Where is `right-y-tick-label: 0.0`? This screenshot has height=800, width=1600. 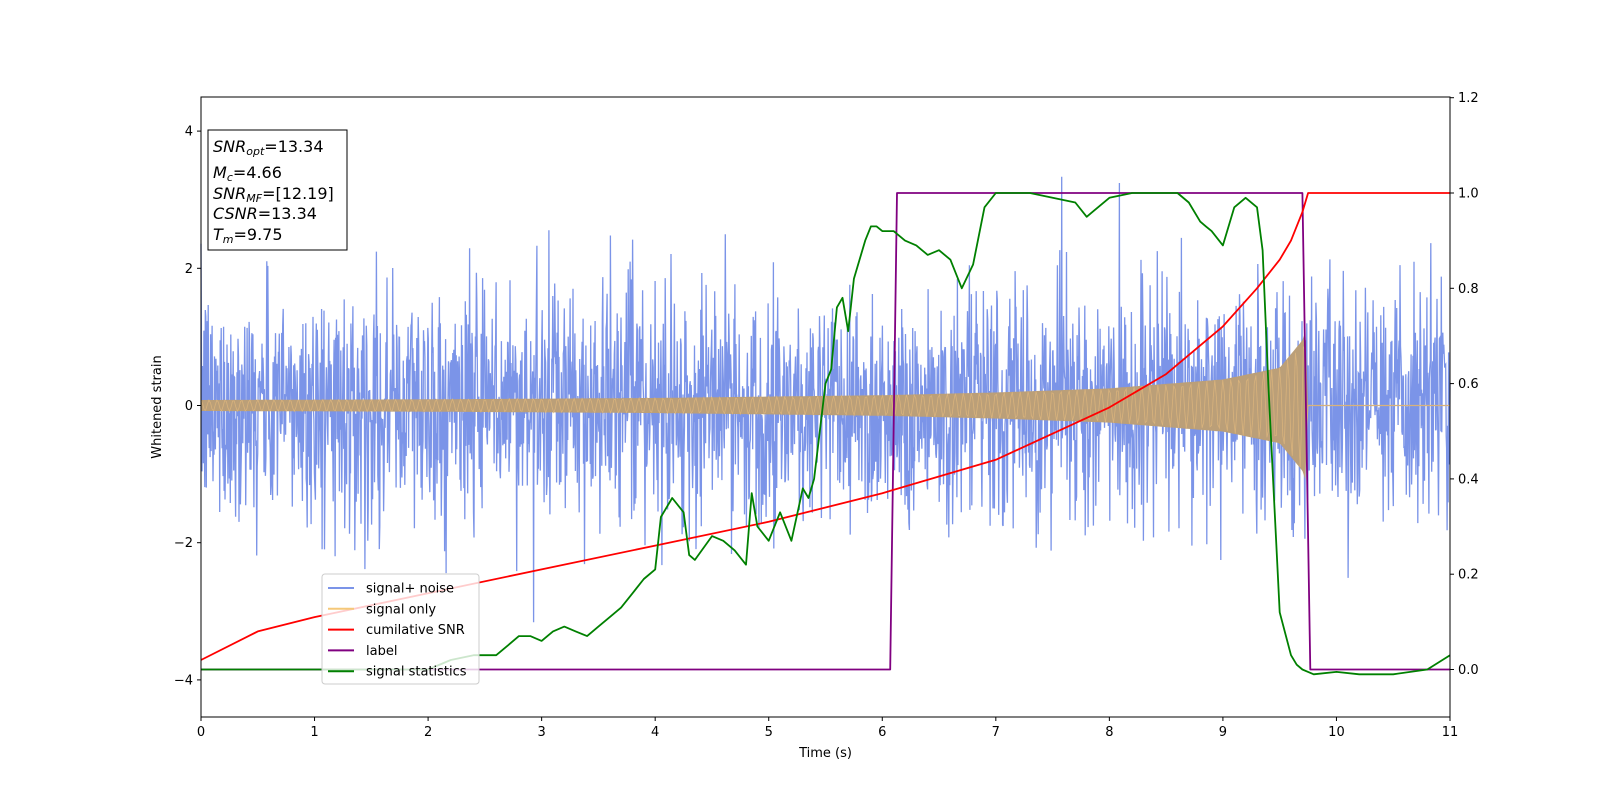 right-y-tick-label: 0.0 is located at coordinates (1468, 670).